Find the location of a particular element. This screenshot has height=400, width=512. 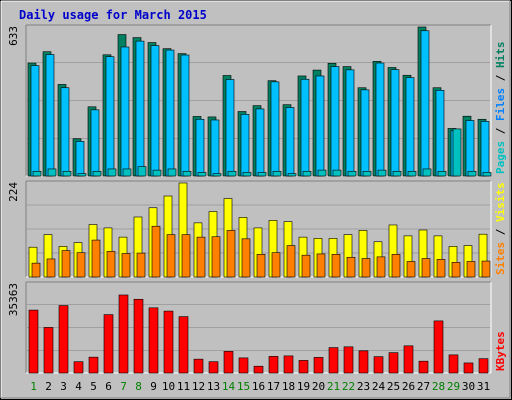

x-tick-label-day-25: 25 is located at coordinates (393, 386).